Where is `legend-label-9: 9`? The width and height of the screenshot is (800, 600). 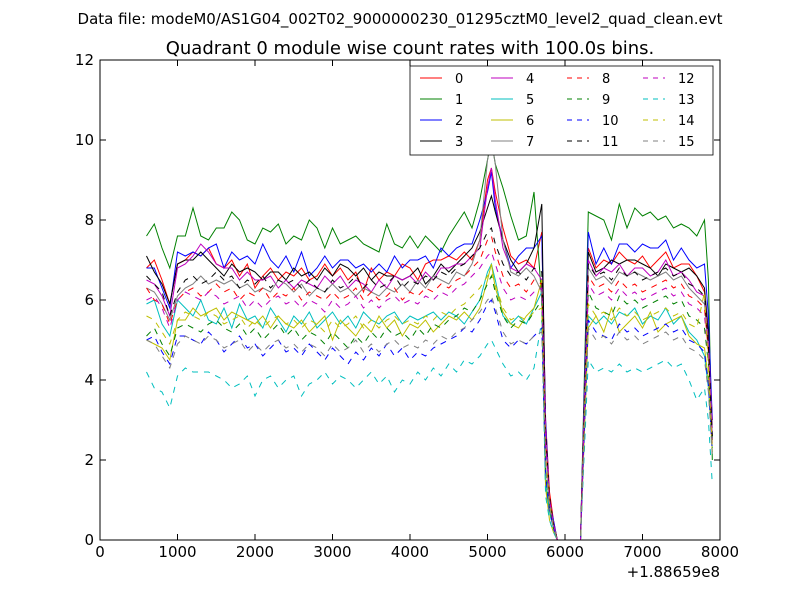 legend-label-9: 9 is located at coordinates (606, 100).